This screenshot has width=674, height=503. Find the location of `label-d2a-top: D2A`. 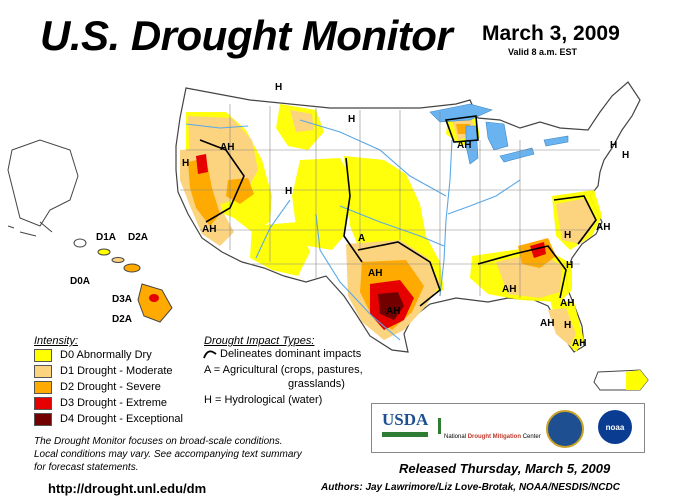

label-d2a-top: D2A is located at coordinates (138, 237).